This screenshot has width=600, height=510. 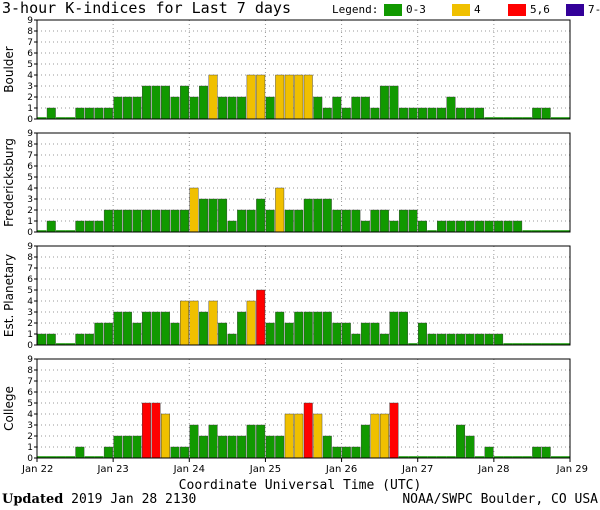 What do you see at coordinates (30, 65) in the screenshot?
I see `y-tick-label-boulder-5: 5` at bounding box center [30, 65].